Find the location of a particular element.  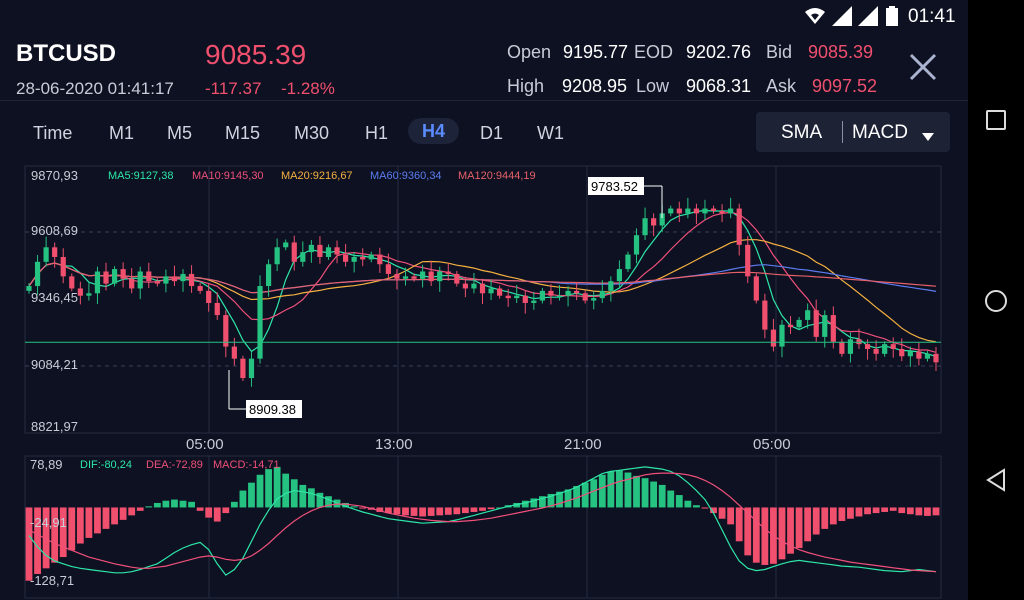

home-icon is located at coordinates (996, 301).